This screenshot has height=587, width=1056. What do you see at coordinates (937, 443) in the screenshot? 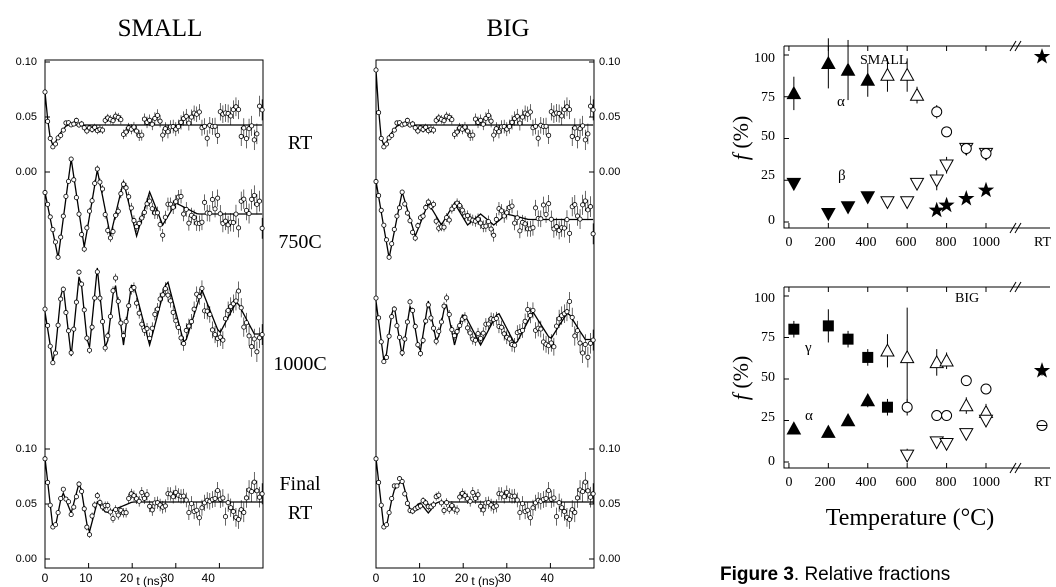
I see `frac-big-marker-triangle-down-open` at bounding box center [937, 443].